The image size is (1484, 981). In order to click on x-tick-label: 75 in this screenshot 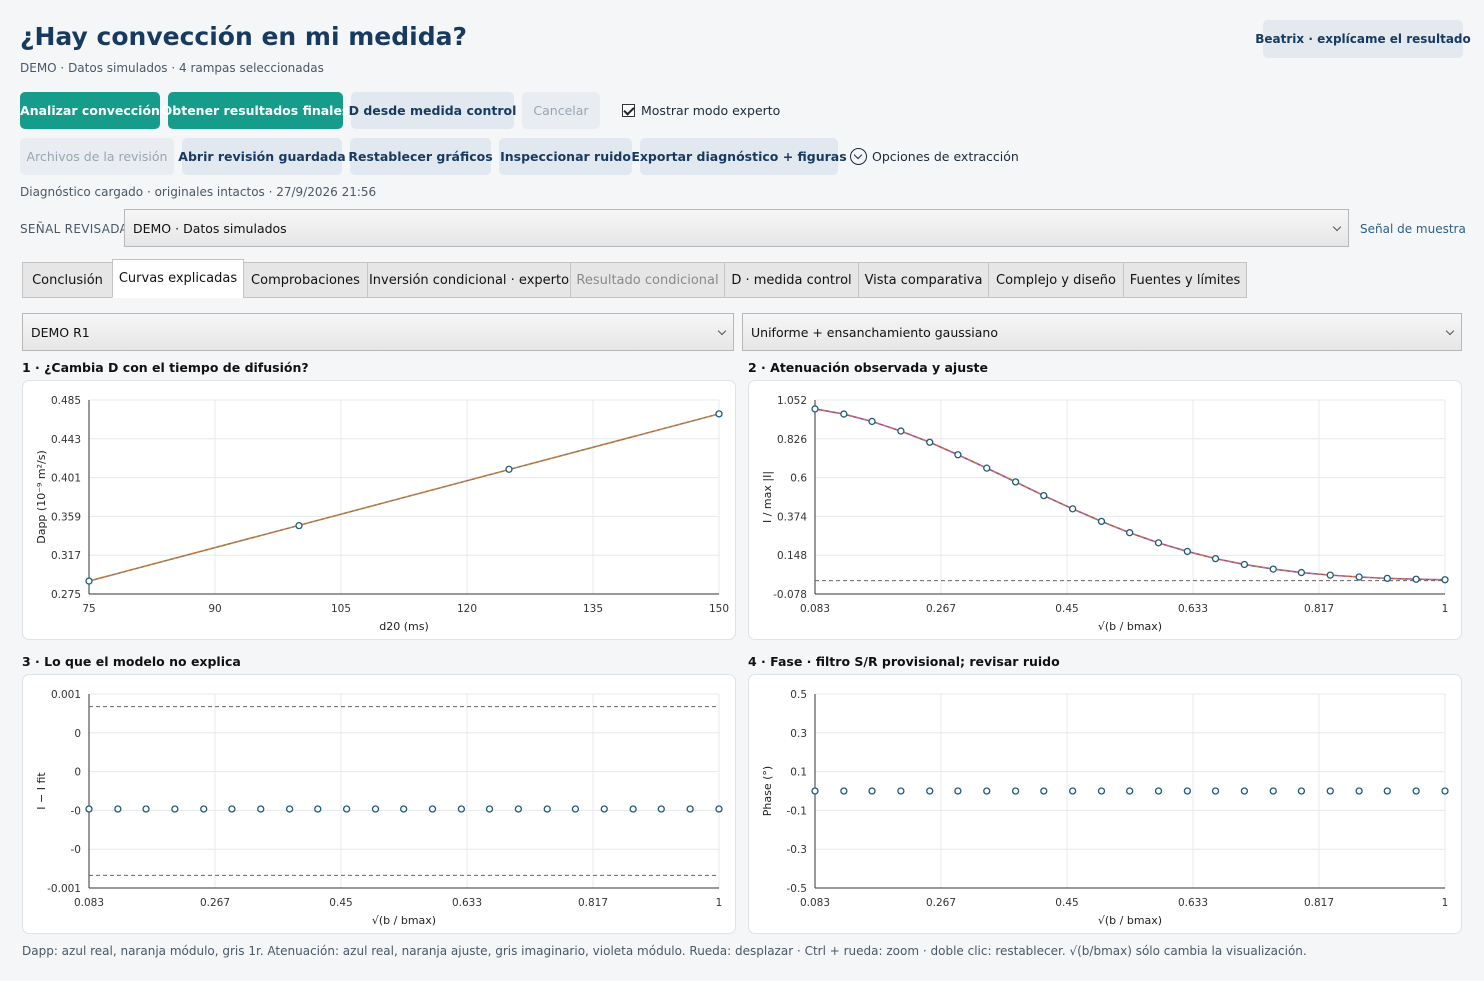, I will do `click(88, 609)`.